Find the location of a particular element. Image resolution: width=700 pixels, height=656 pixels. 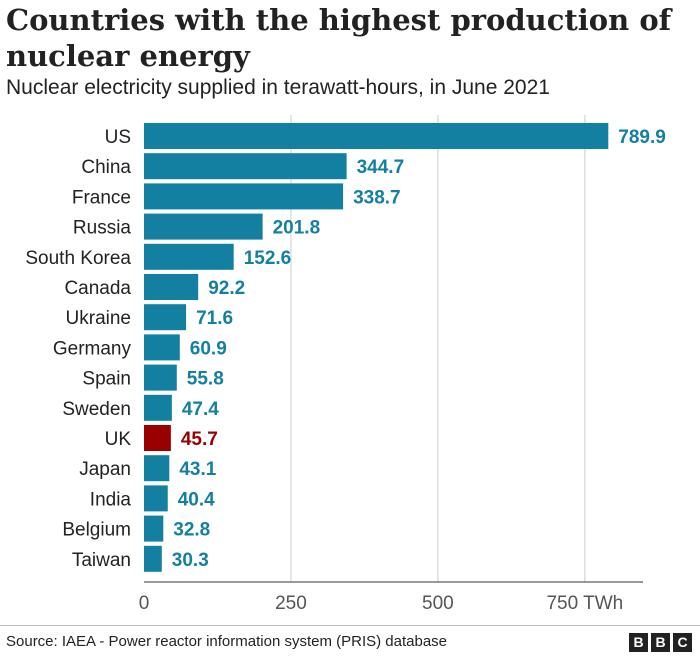

bar-us is located at coordinates (376, 136).